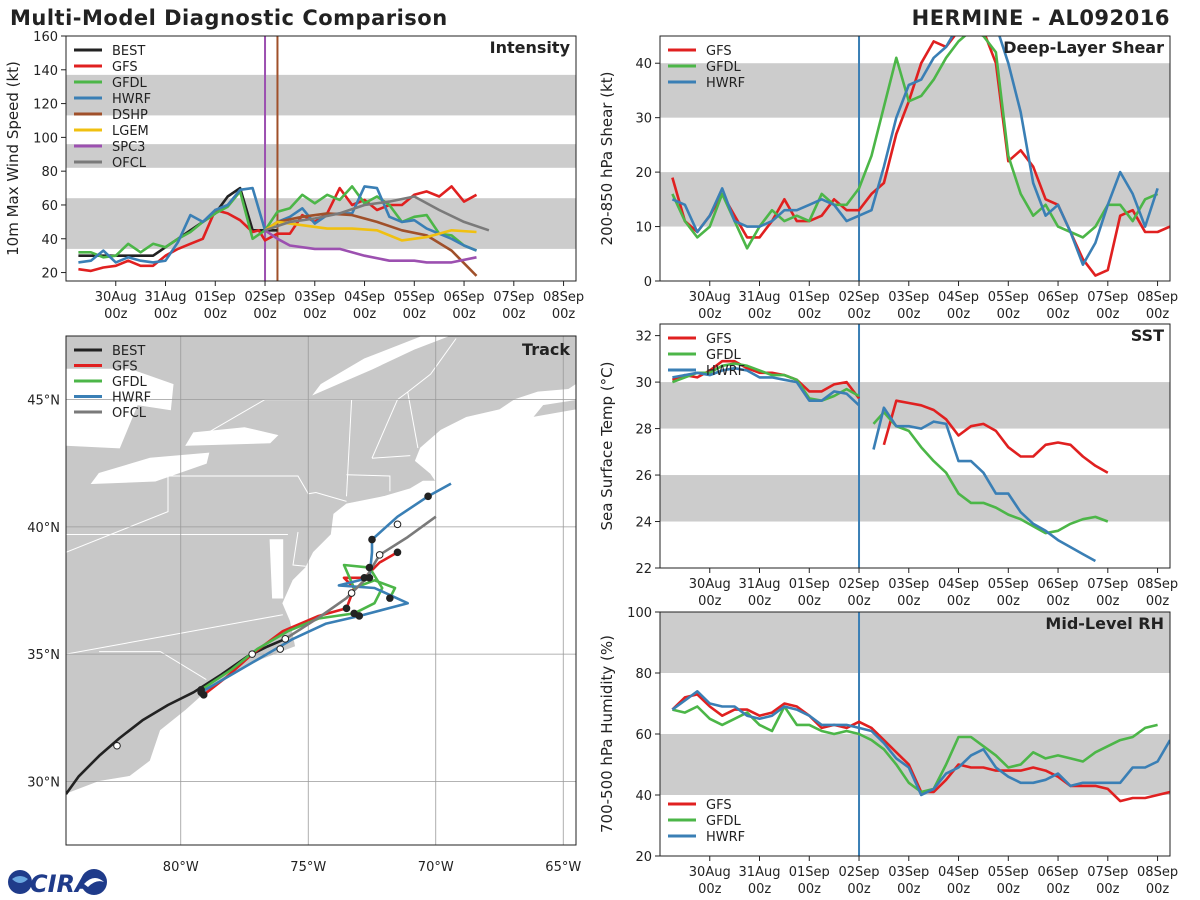 Image resolution: width=1200 pixels, height=900 pixels. I want to click on track-xtick-label: 80°W, so click(181, 867).